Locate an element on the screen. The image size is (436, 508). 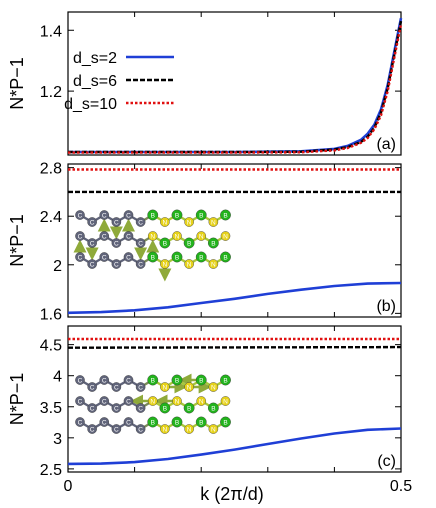
panel-label-a: (a) is located at coordinates (386, 144).